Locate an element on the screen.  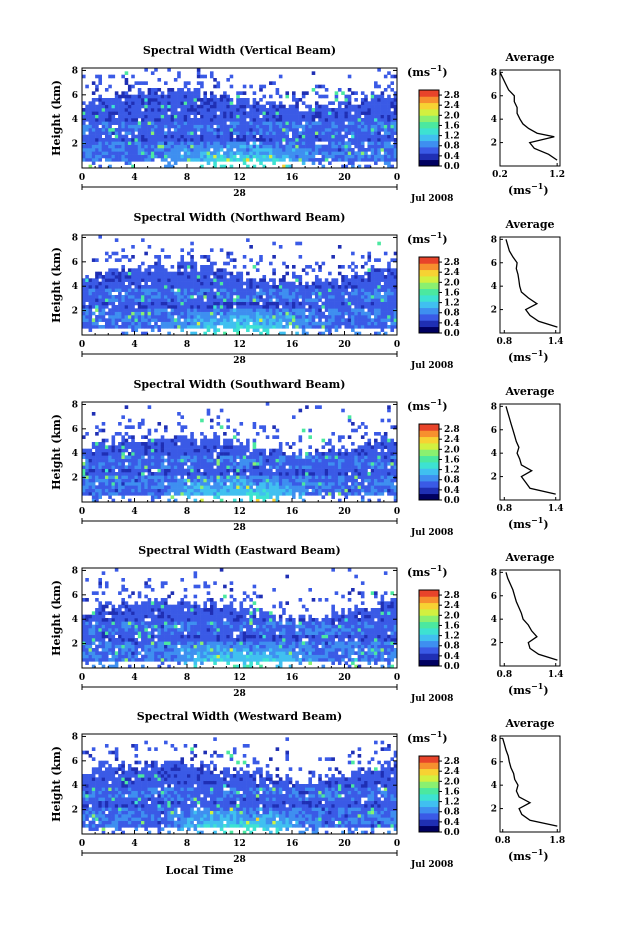
x-tick-label: 8 is located at coordinates (187, 178).